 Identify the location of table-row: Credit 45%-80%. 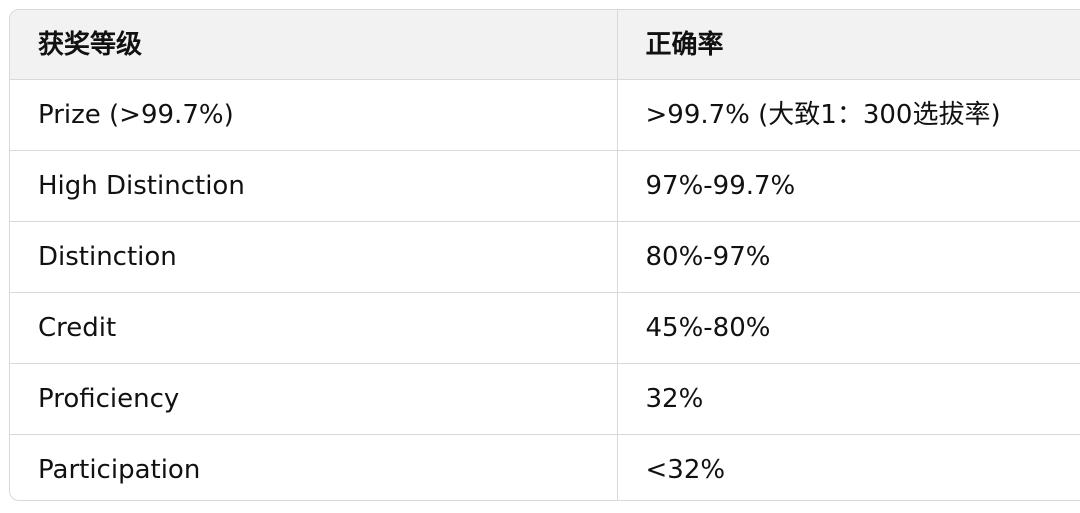
(545, 328).